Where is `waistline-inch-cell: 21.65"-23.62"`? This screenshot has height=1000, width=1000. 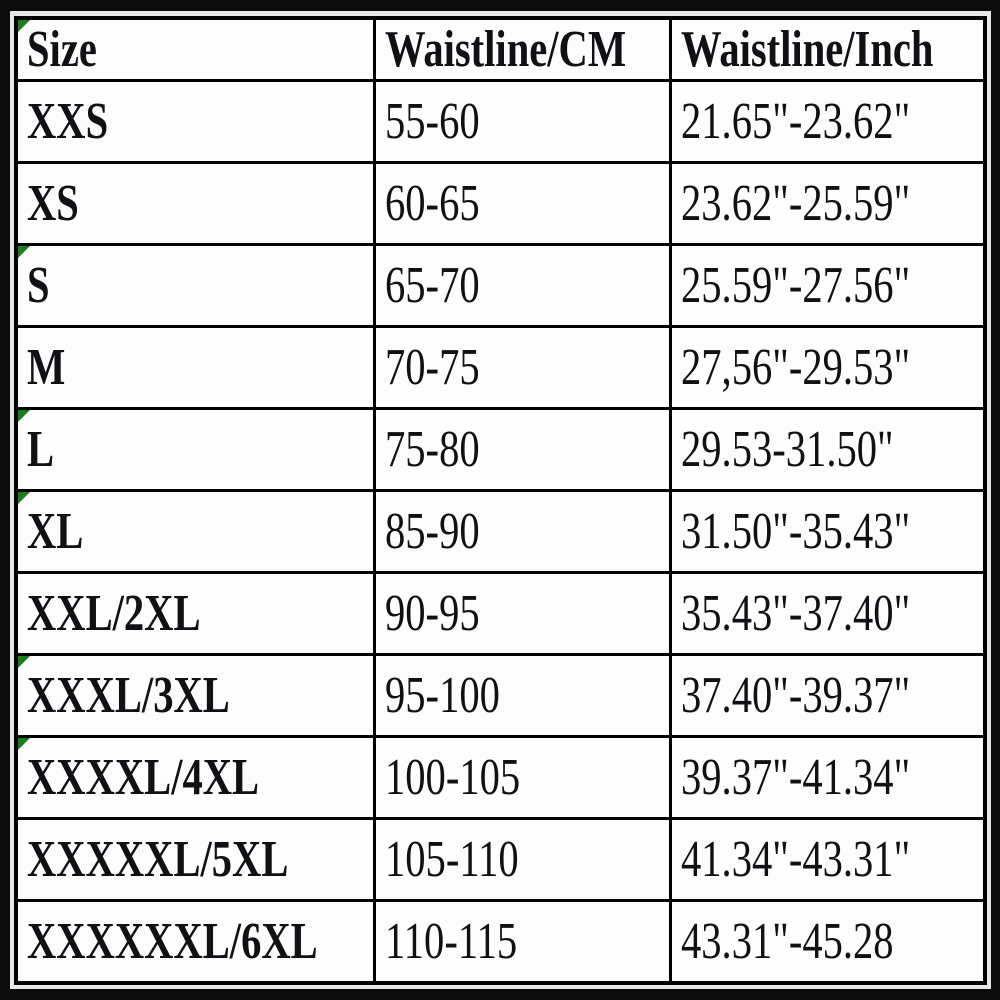 waistline-inch-cell: 21.65"-23.62" is located at coordinates (827, 121).